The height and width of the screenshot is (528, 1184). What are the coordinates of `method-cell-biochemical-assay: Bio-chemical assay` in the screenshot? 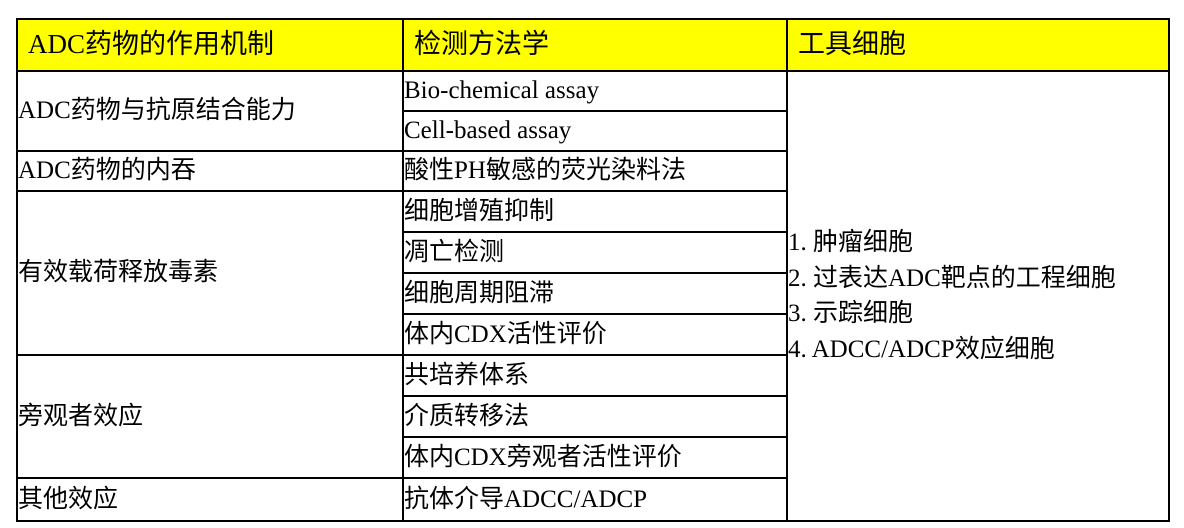 It's located at (595, 91).